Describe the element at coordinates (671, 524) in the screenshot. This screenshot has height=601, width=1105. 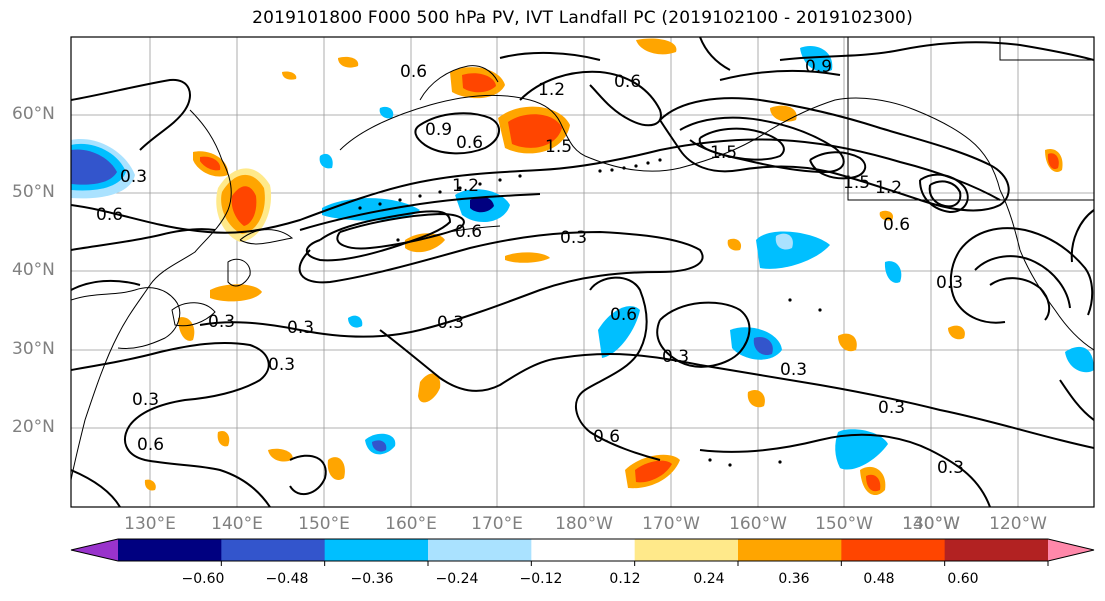
I see `lon-label: 170°W` at that location.